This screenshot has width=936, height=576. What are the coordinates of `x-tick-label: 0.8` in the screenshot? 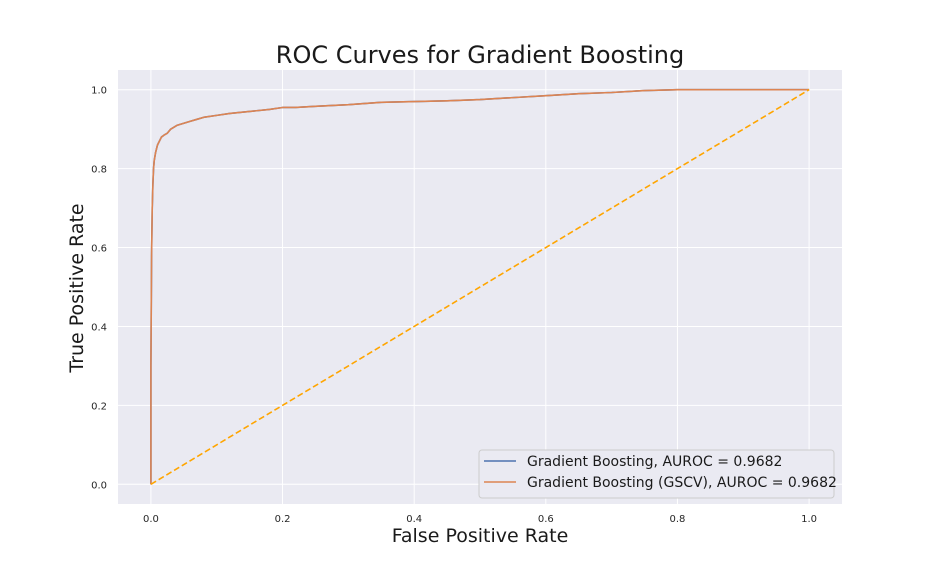 It's located at (678, 519).